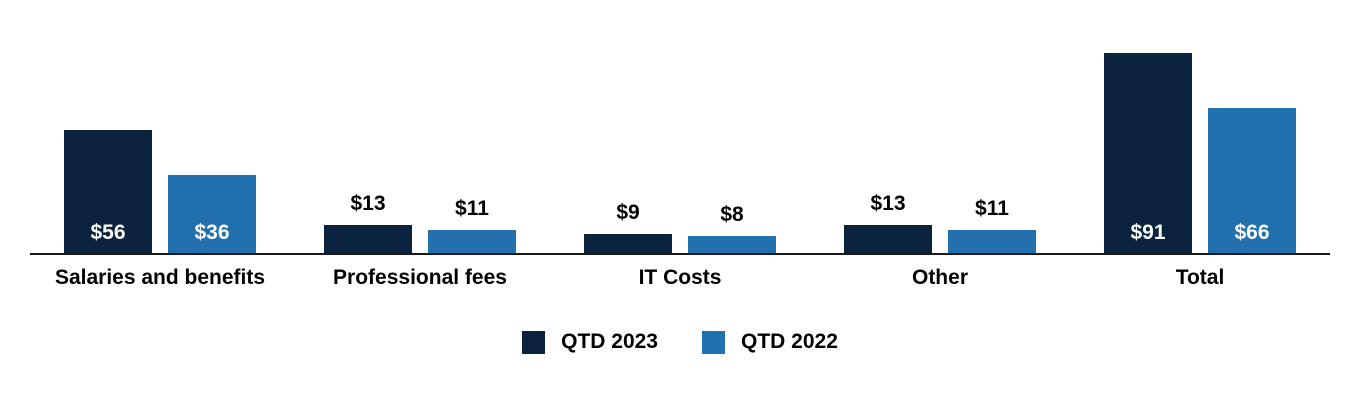 This screenshot has height=400, width=1360. Describe the element at coordinates (1252, 181) in the screenshot. I see `bar-qtd-2022: $66` at that location.